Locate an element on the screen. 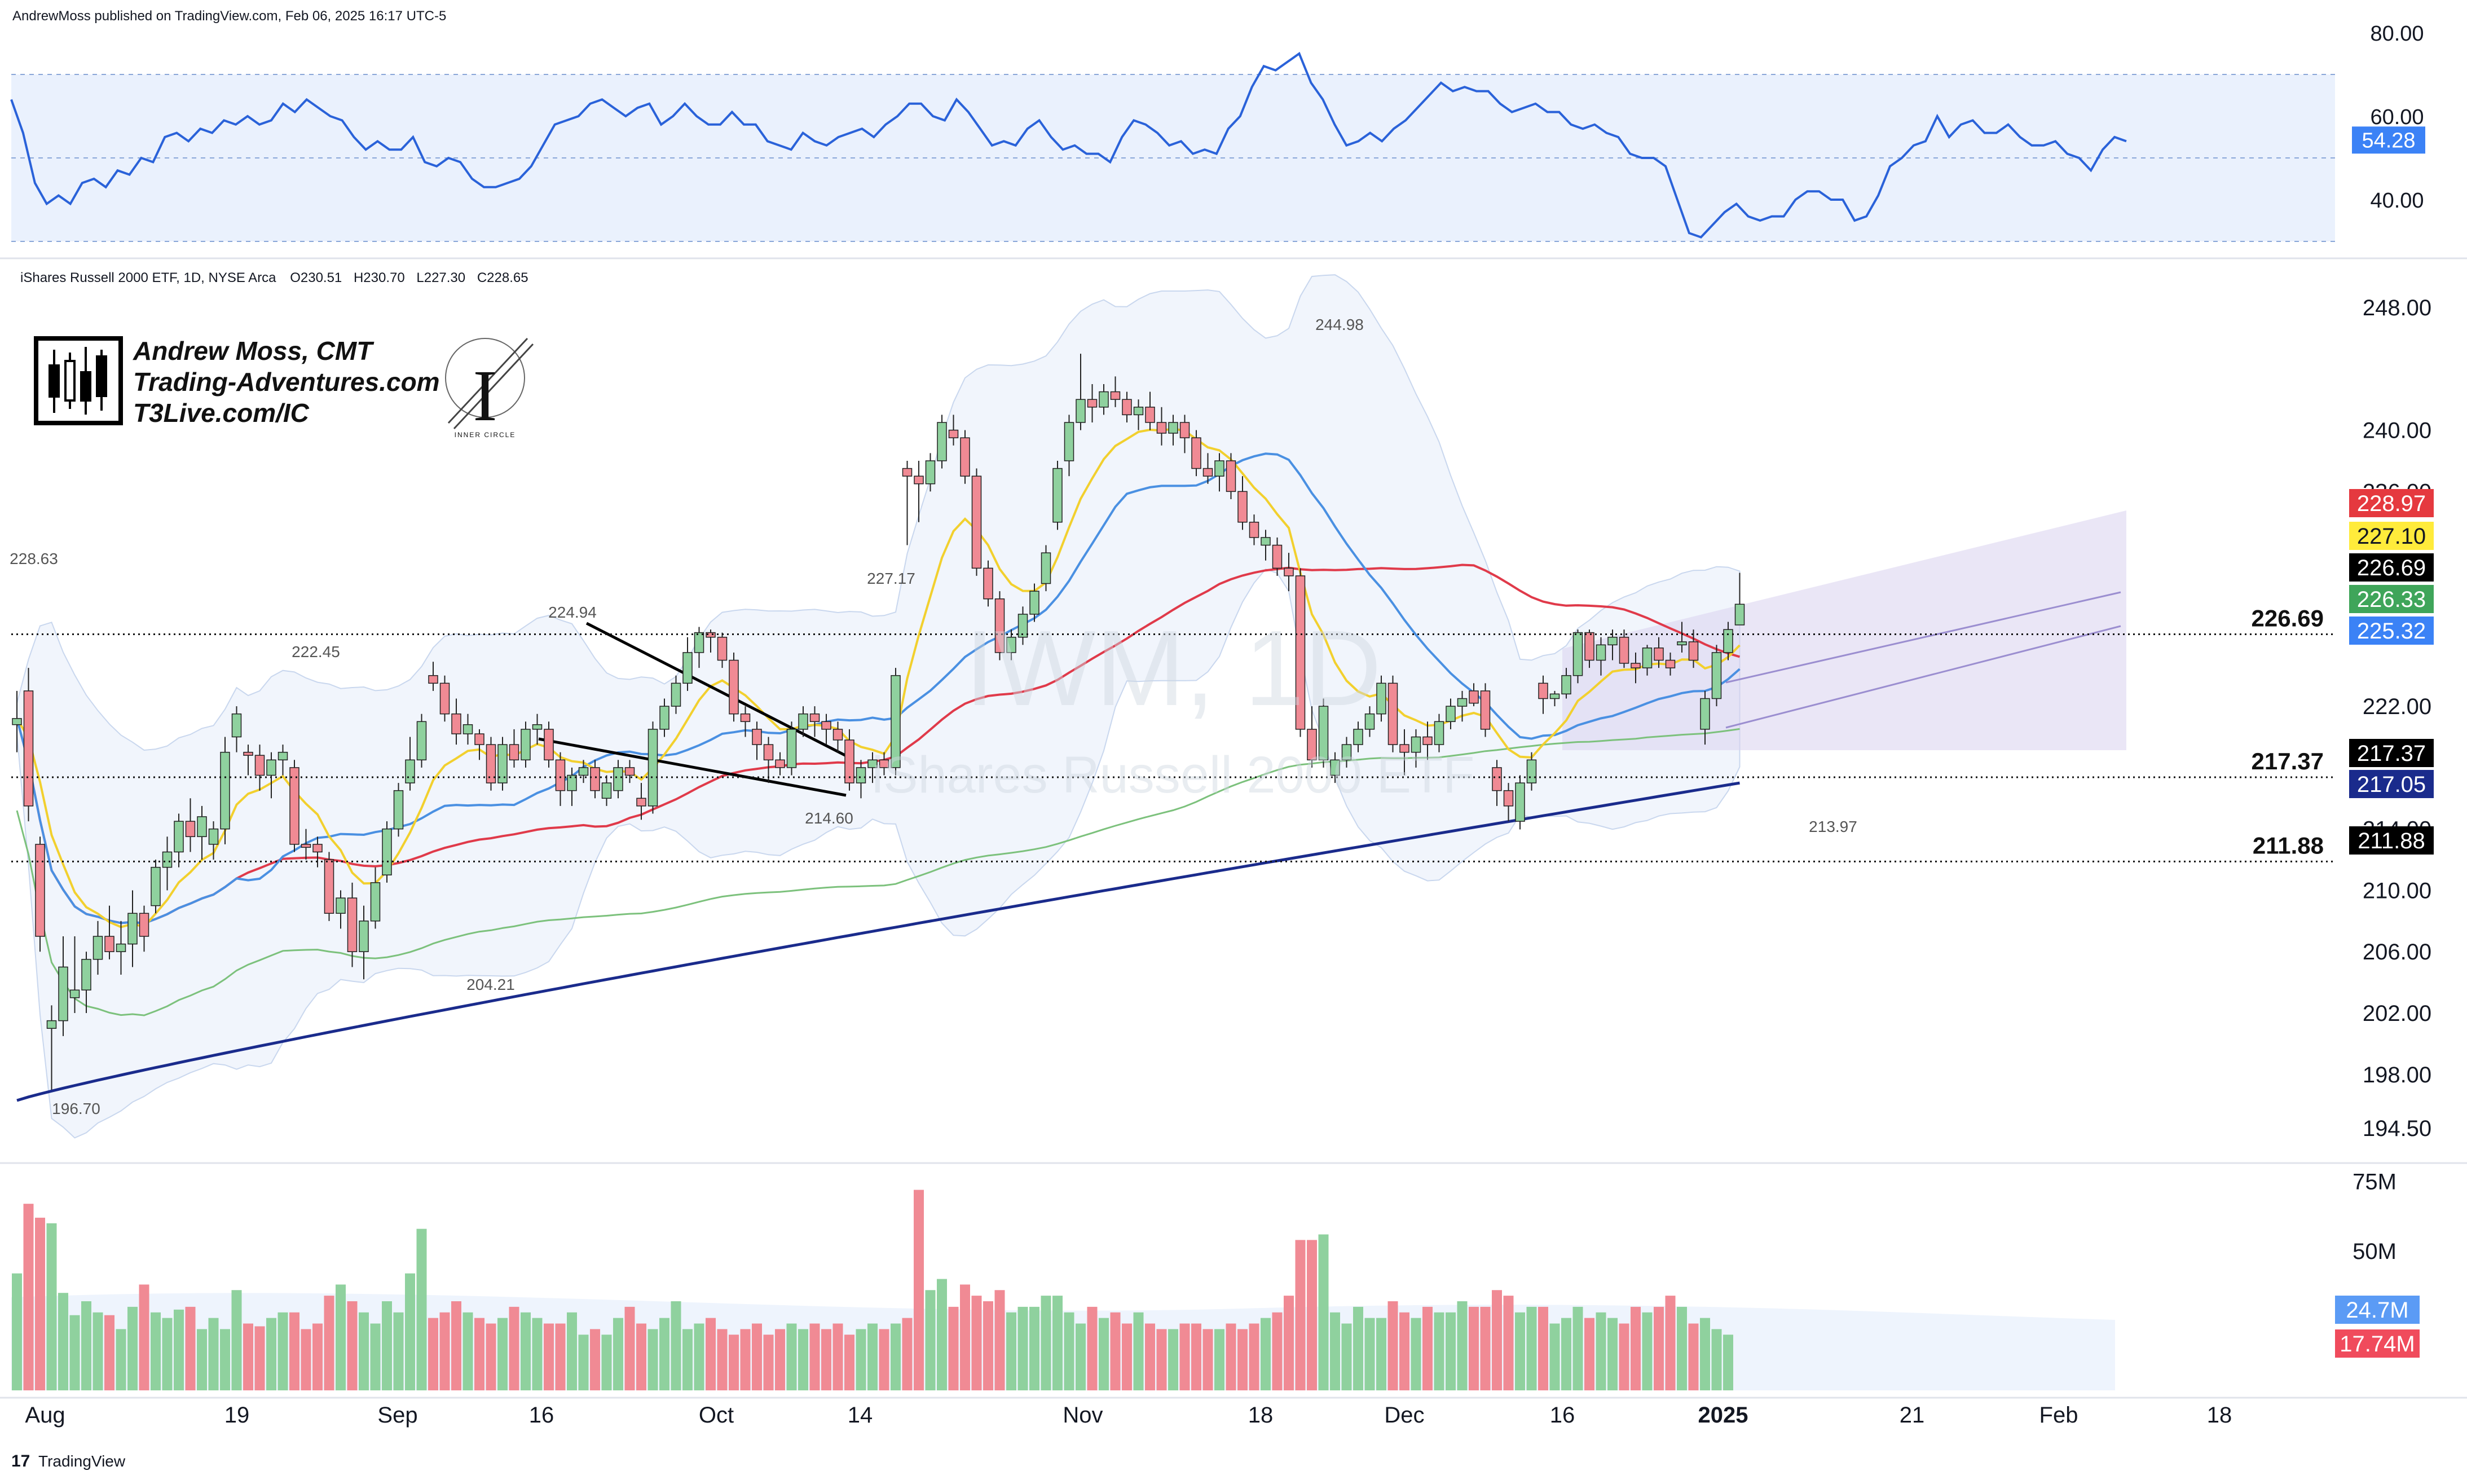 This screenshot has height=1484, width=2467. tradingview-logo: 17 TradingView is located at coordinates (68, 1461).